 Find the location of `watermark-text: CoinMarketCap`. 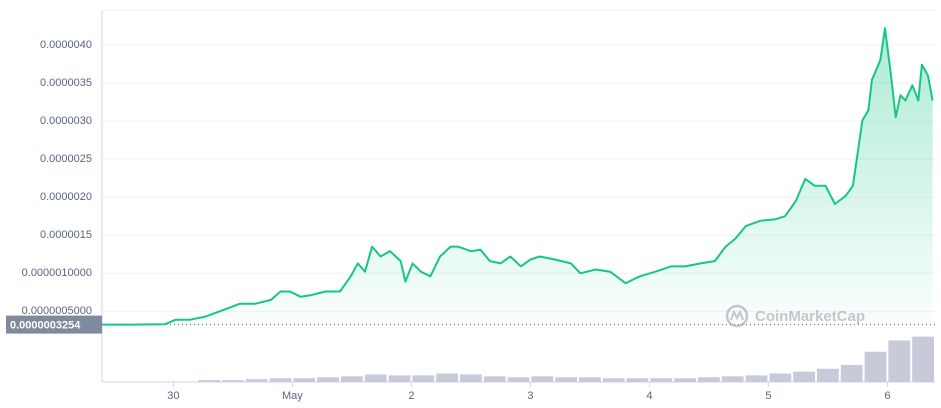

watermark-text: CoinMarketCap is located at coordinates (810, 316).